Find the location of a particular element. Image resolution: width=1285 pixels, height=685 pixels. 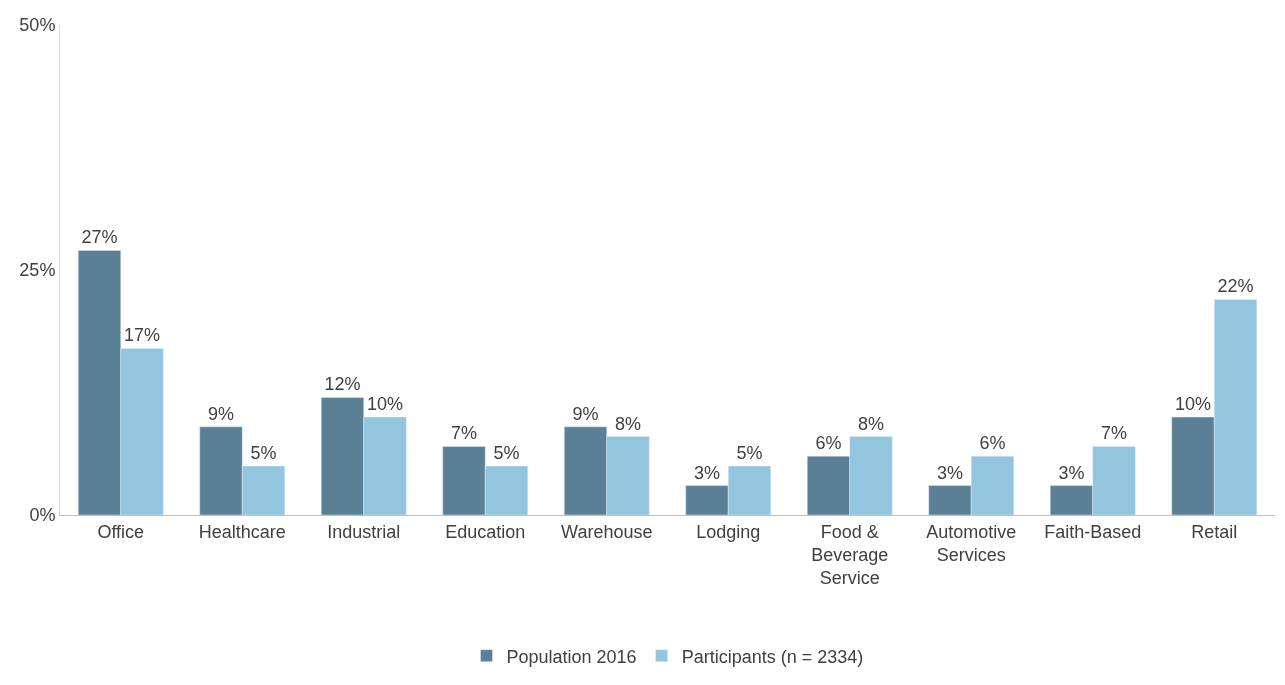

legend-label: Participants (n = 2334) is located at coordinates (772, 656).